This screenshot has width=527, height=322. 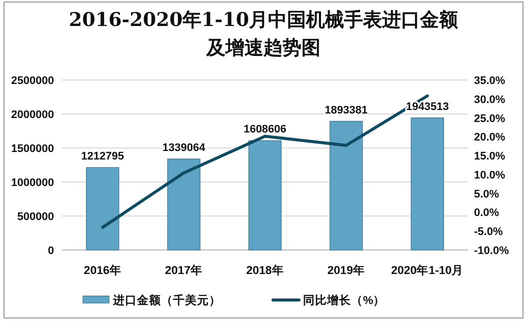 What do you see at coordinates (102, 156) in the screenshot?
I see `data-label: 1212795` at bounding box center [102, 156].